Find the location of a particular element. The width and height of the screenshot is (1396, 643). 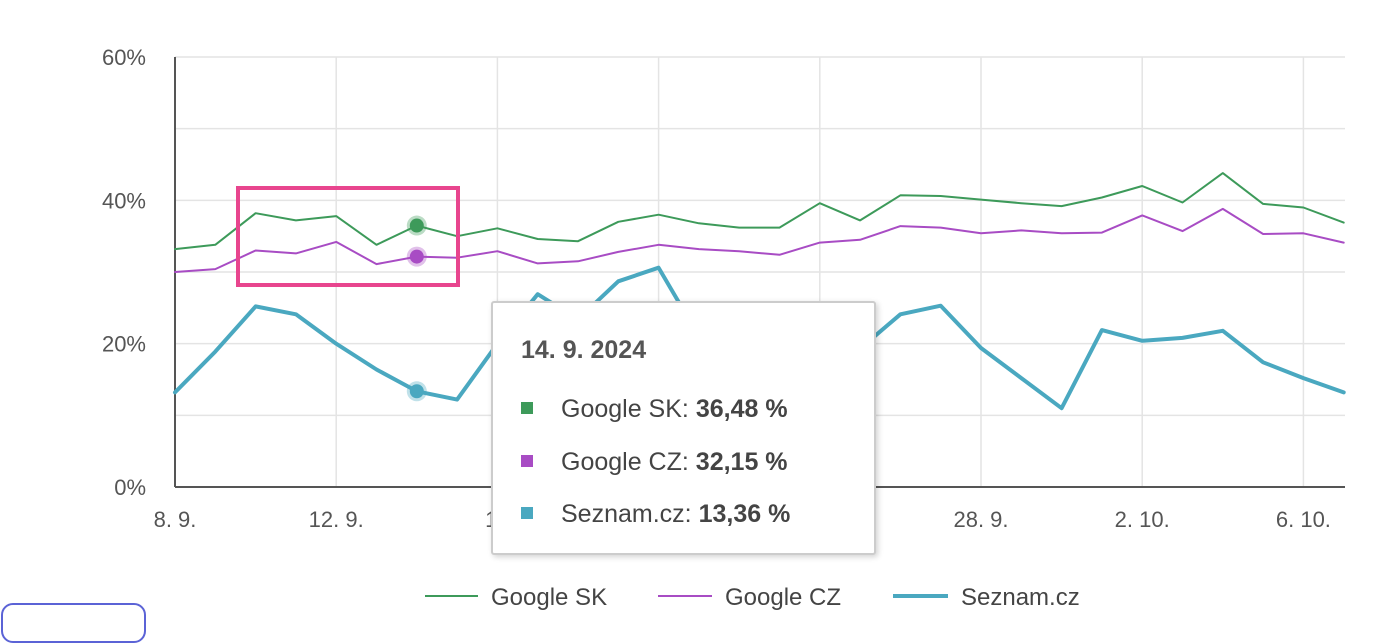

x-axis-ticks: 8. 9.12. 9.1628. 9.2. 10.6. 10. is located at coordinates (742, 519).